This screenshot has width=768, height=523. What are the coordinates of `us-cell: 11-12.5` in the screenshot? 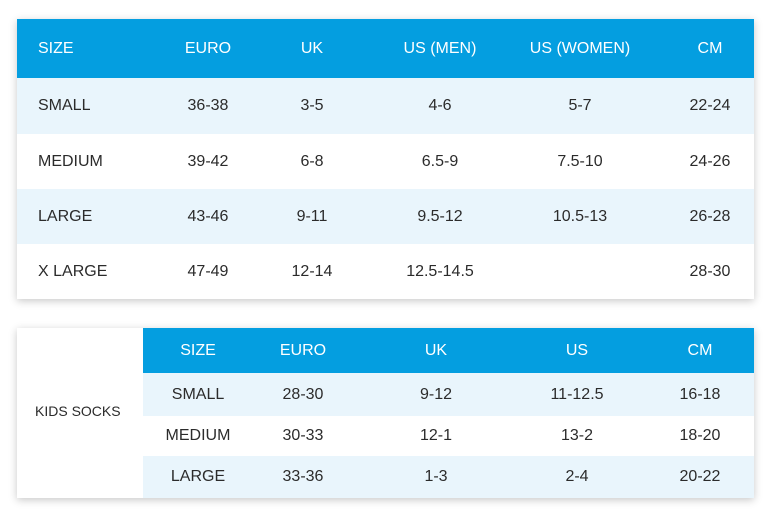 It's located at (577, 394).